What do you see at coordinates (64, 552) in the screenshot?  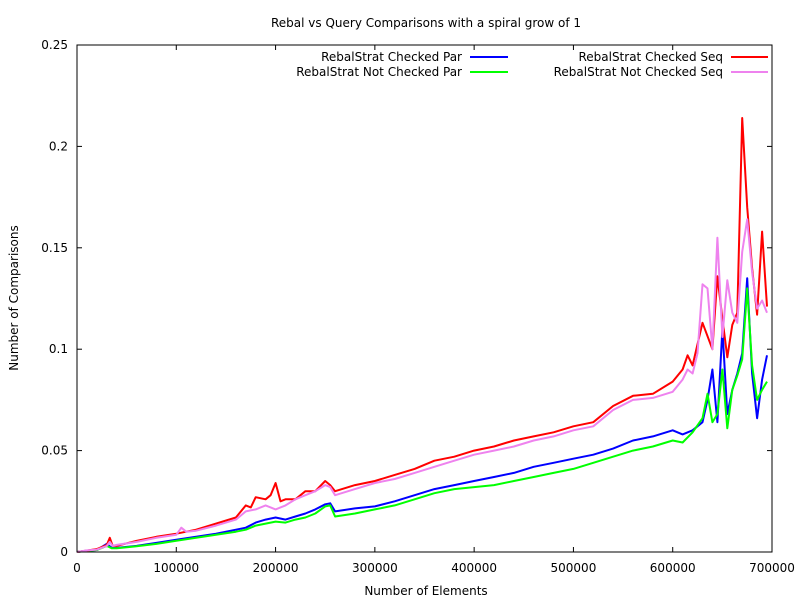 I see `y-tick-label: 0` at bounding box center [64, 552].